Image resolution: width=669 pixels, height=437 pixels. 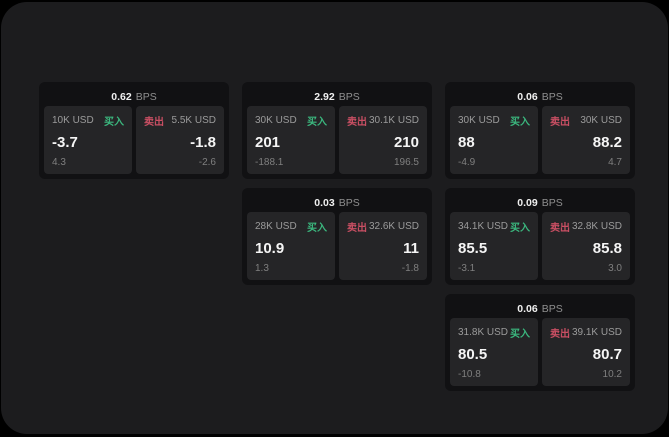 I want to click on sell-tile: 卖出 32.8K USD 85.8 3.0, so click(x=586, y=246).